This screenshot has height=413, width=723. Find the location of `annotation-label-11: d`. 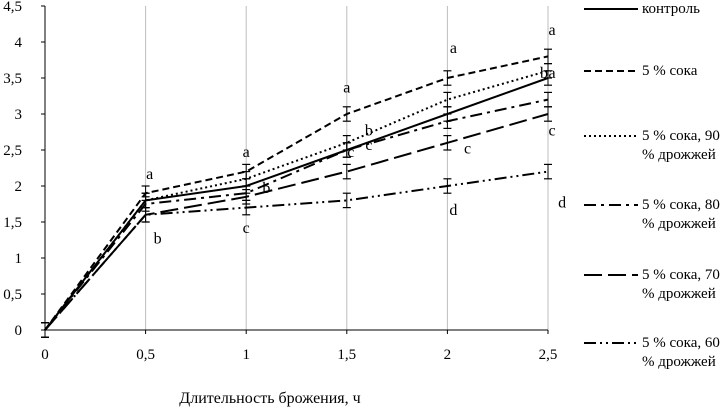

annotation-label-11: d is located at coordinates (453, 210).